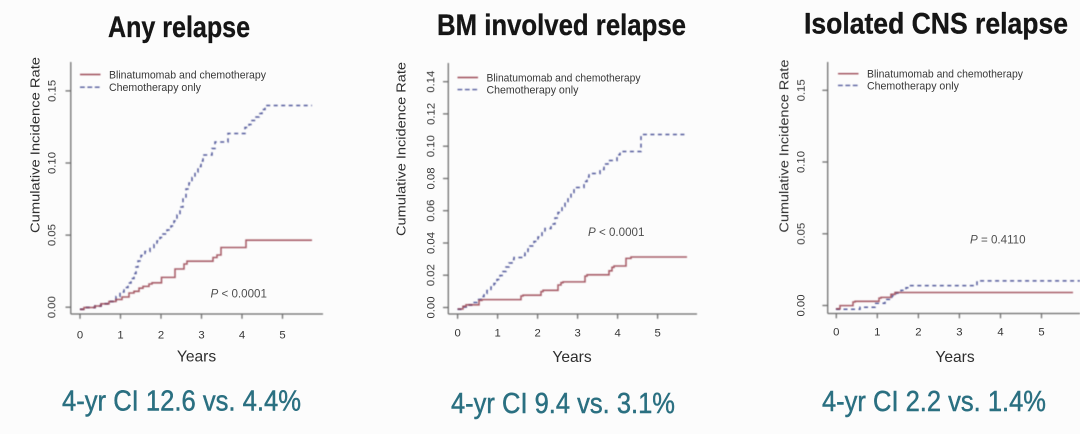 Image resolution: width=1080 pixels, height=434 pixels. I want to click on svg-text: 0.04, so click(432, 243).